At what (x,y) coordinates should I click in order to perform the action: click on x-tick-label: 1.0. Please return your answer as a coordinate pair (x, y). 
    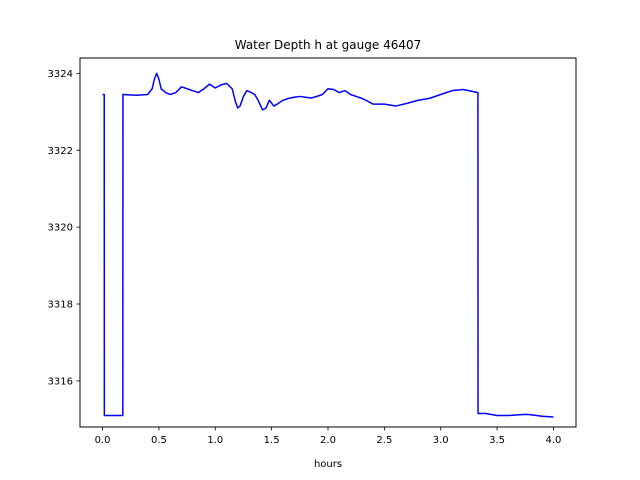
    Looking at the image, I should click on (215, 440).